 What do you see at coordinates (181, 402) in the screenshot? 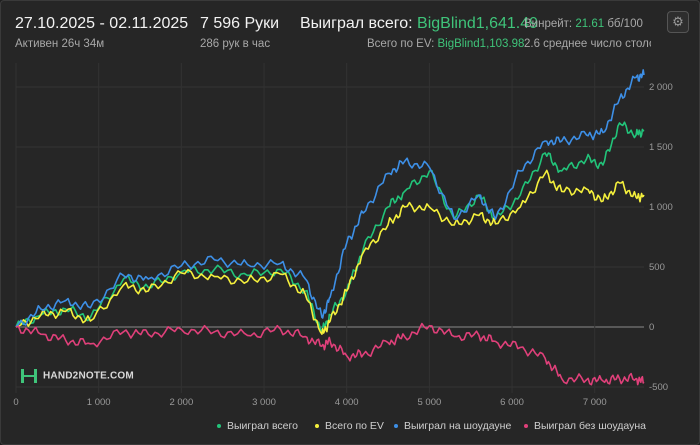
I see `x-tick-label: 2 000` at bounding box center [181, 402].